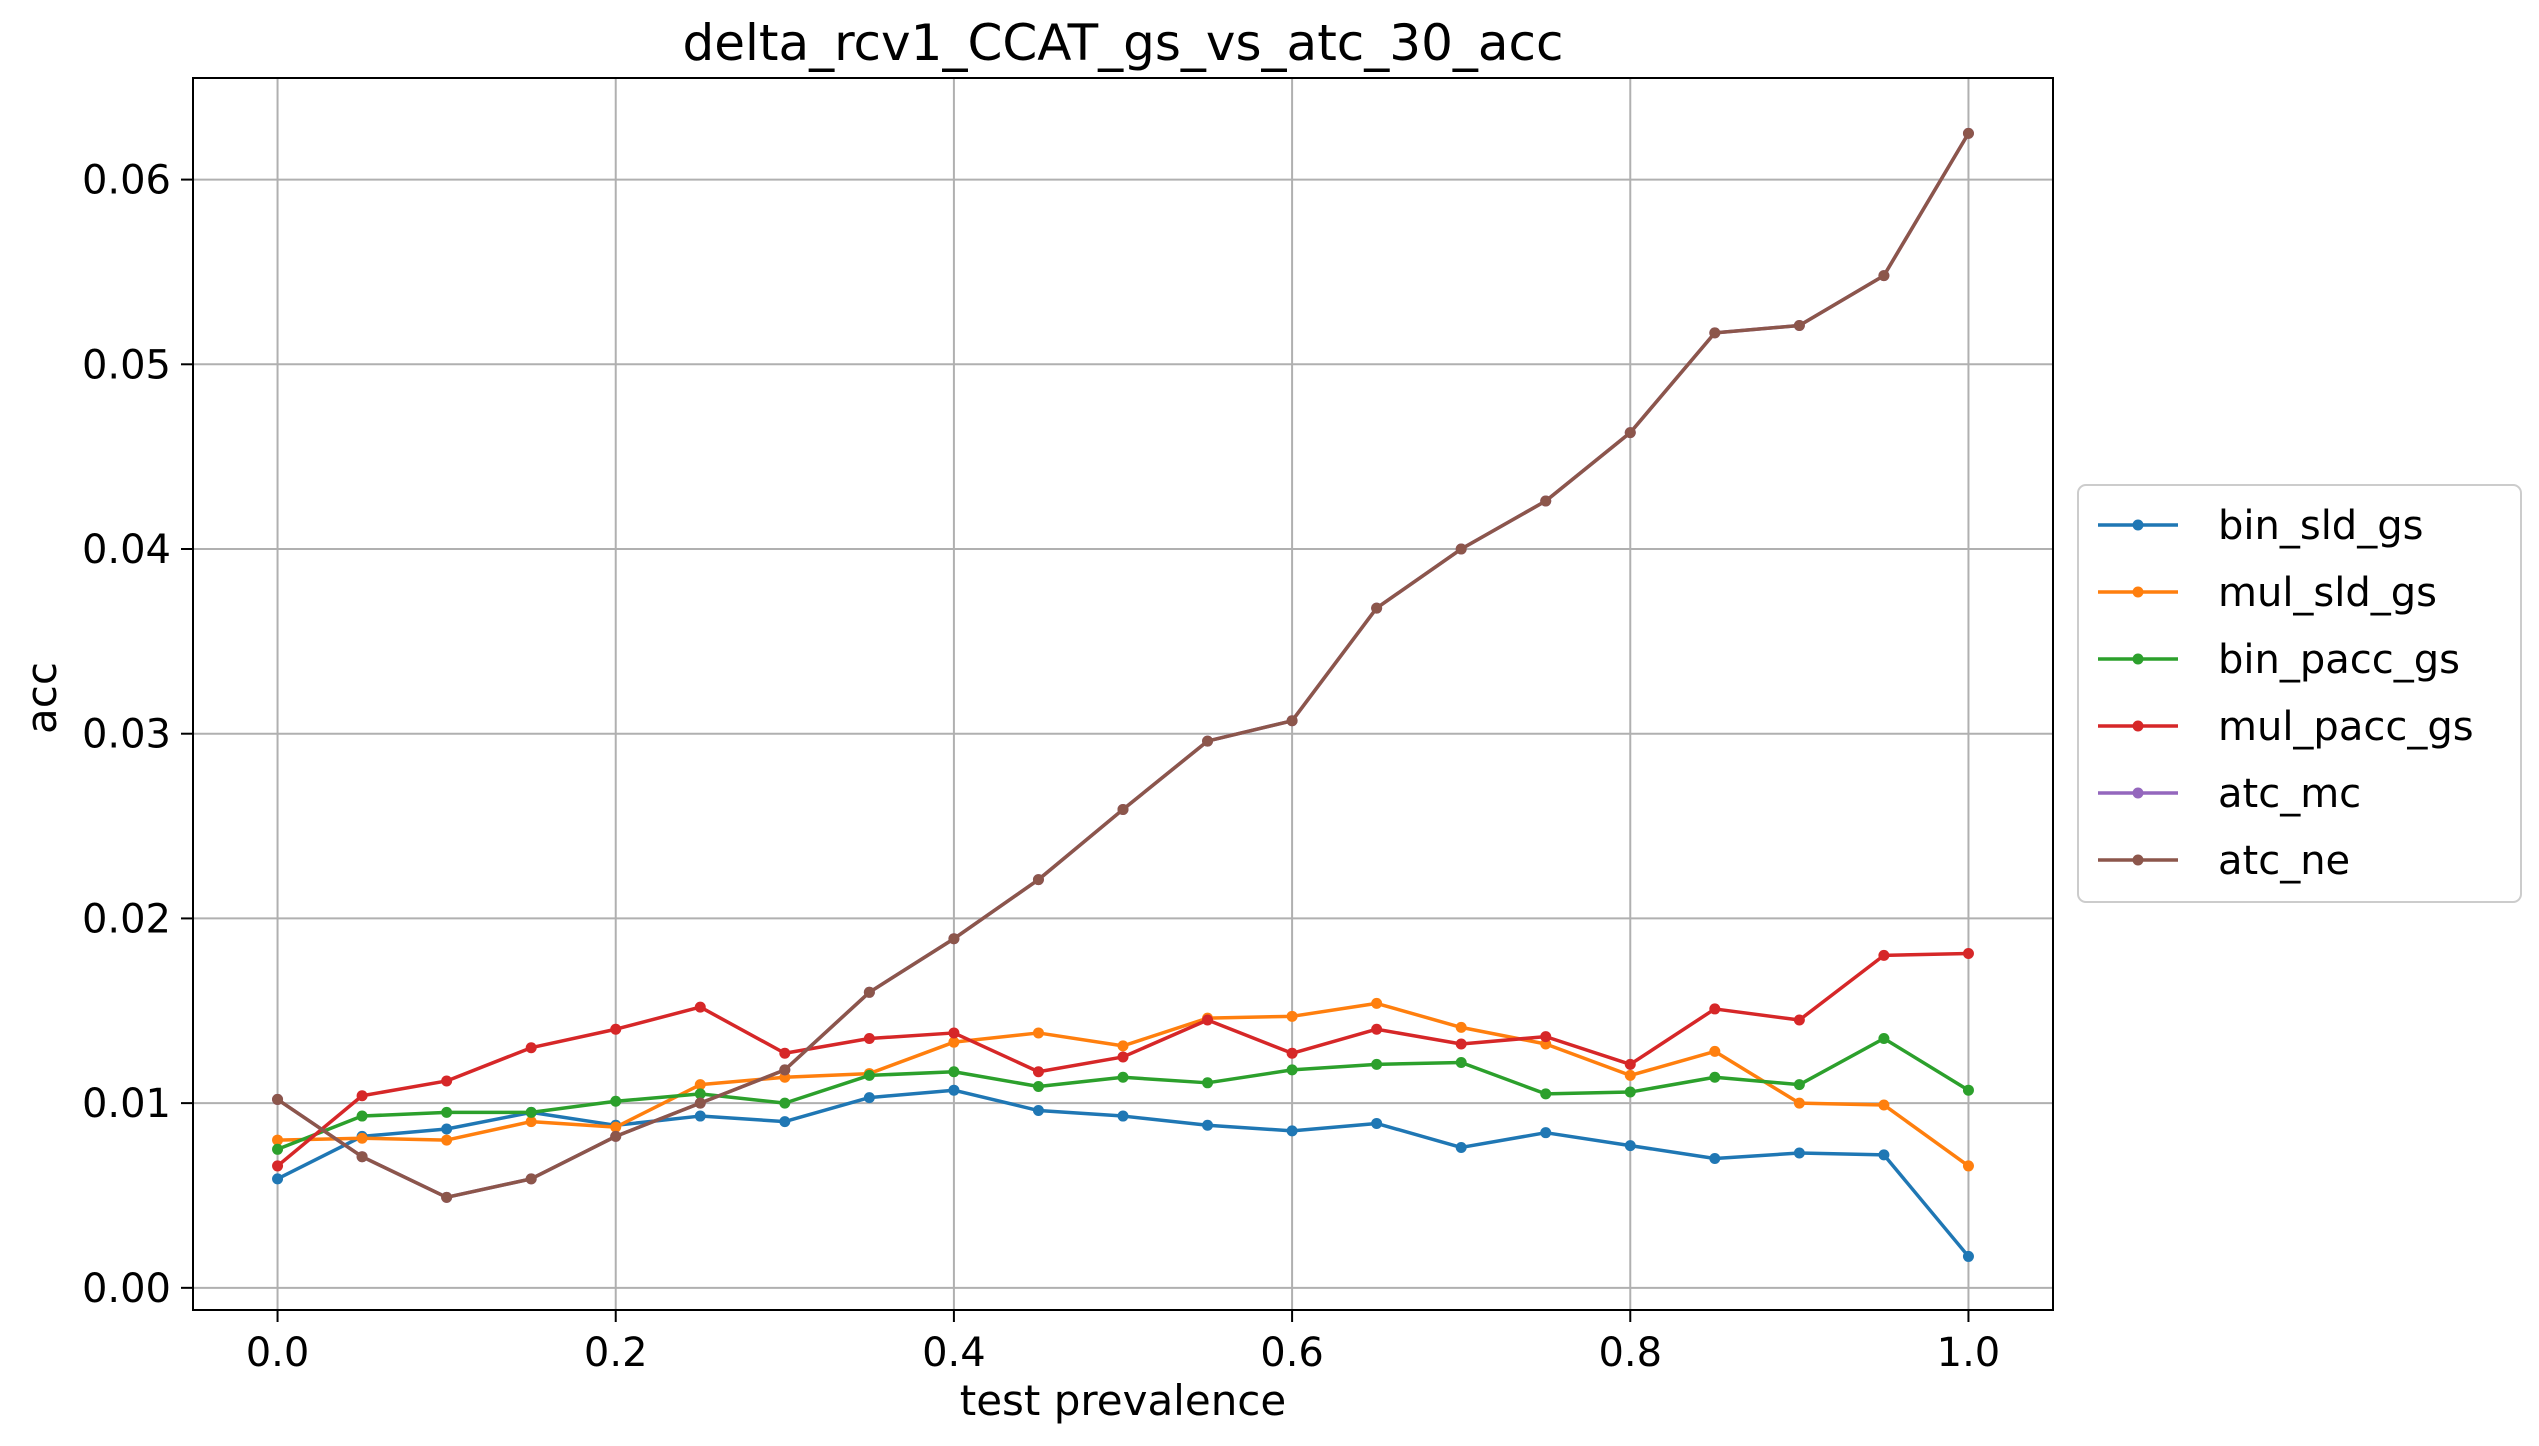 The width and height of the screenshot is (2539, 1446). Describe the element at coordinates (2320, 526) in the screenshot. I see `legend-label: bin_sld_gs` at that location.